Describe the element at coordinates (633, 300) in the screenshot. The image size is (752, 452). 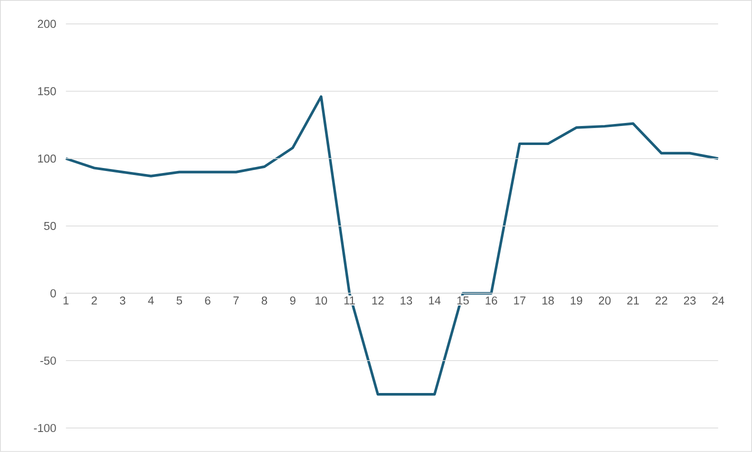
I see `x-tick-label: 21` at that location.